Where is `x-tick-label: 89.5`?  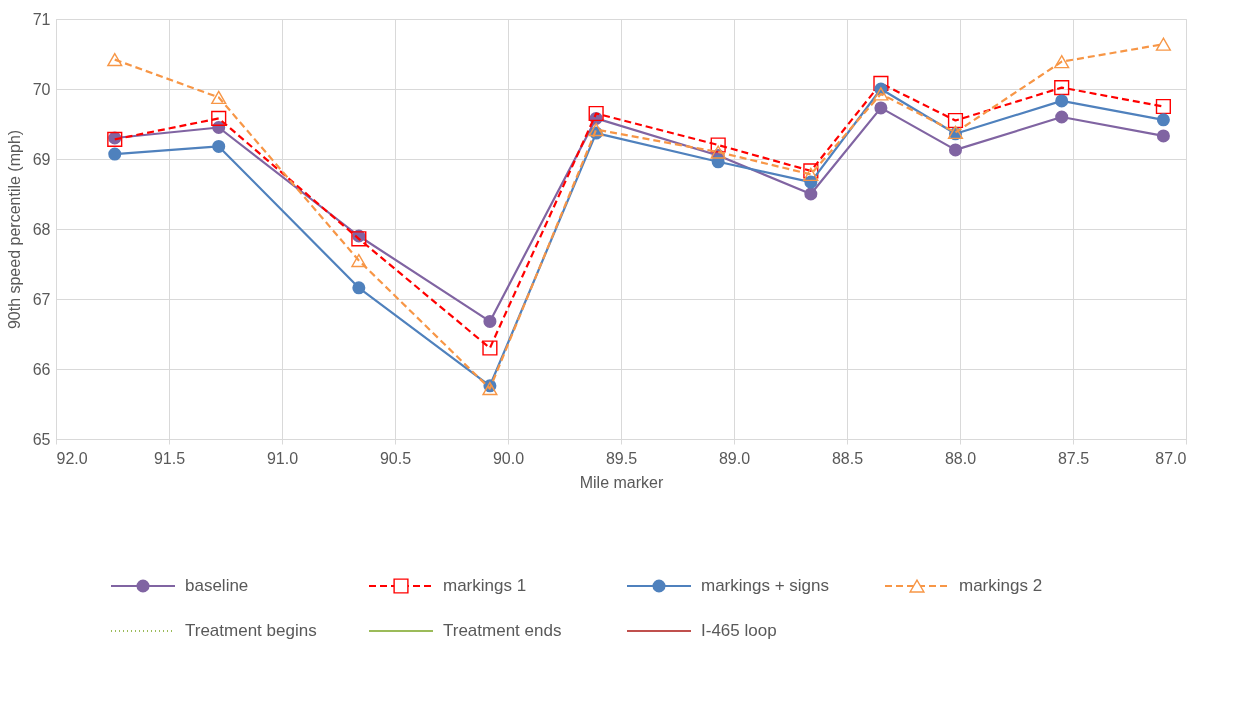
x-tick-label: 89.5 is located at coordinates (621, 458).